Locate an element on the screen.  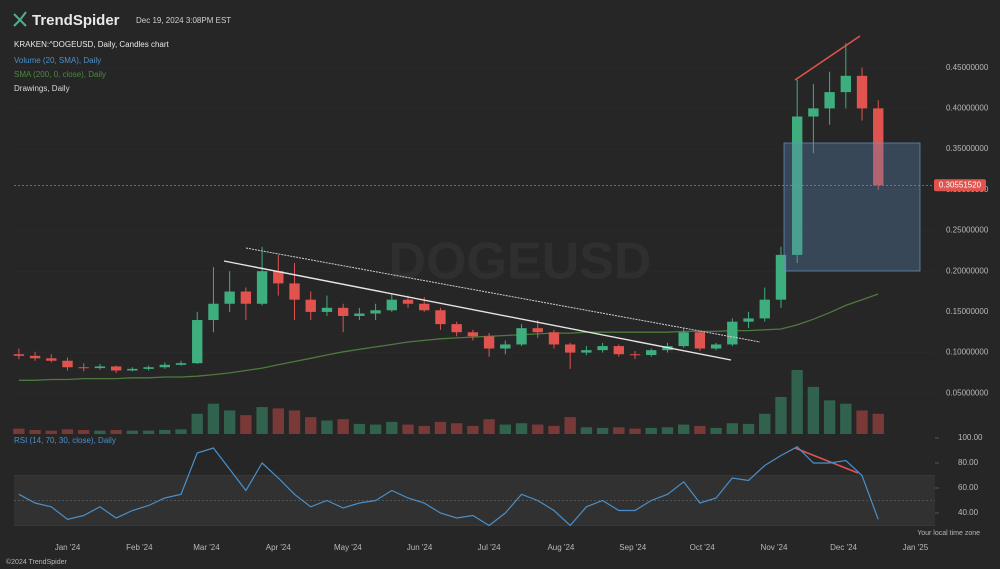
indicator-label: SMA (200, 0, close), Daily is located at coordinates (60, 74).